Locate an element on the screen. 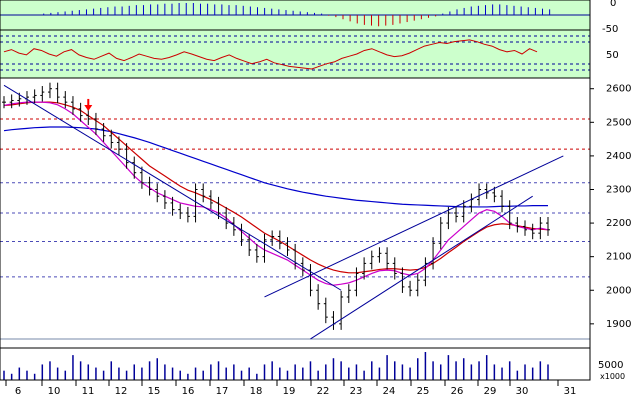  x-tick-label-14: 29 is located at coordinates (490, 391).